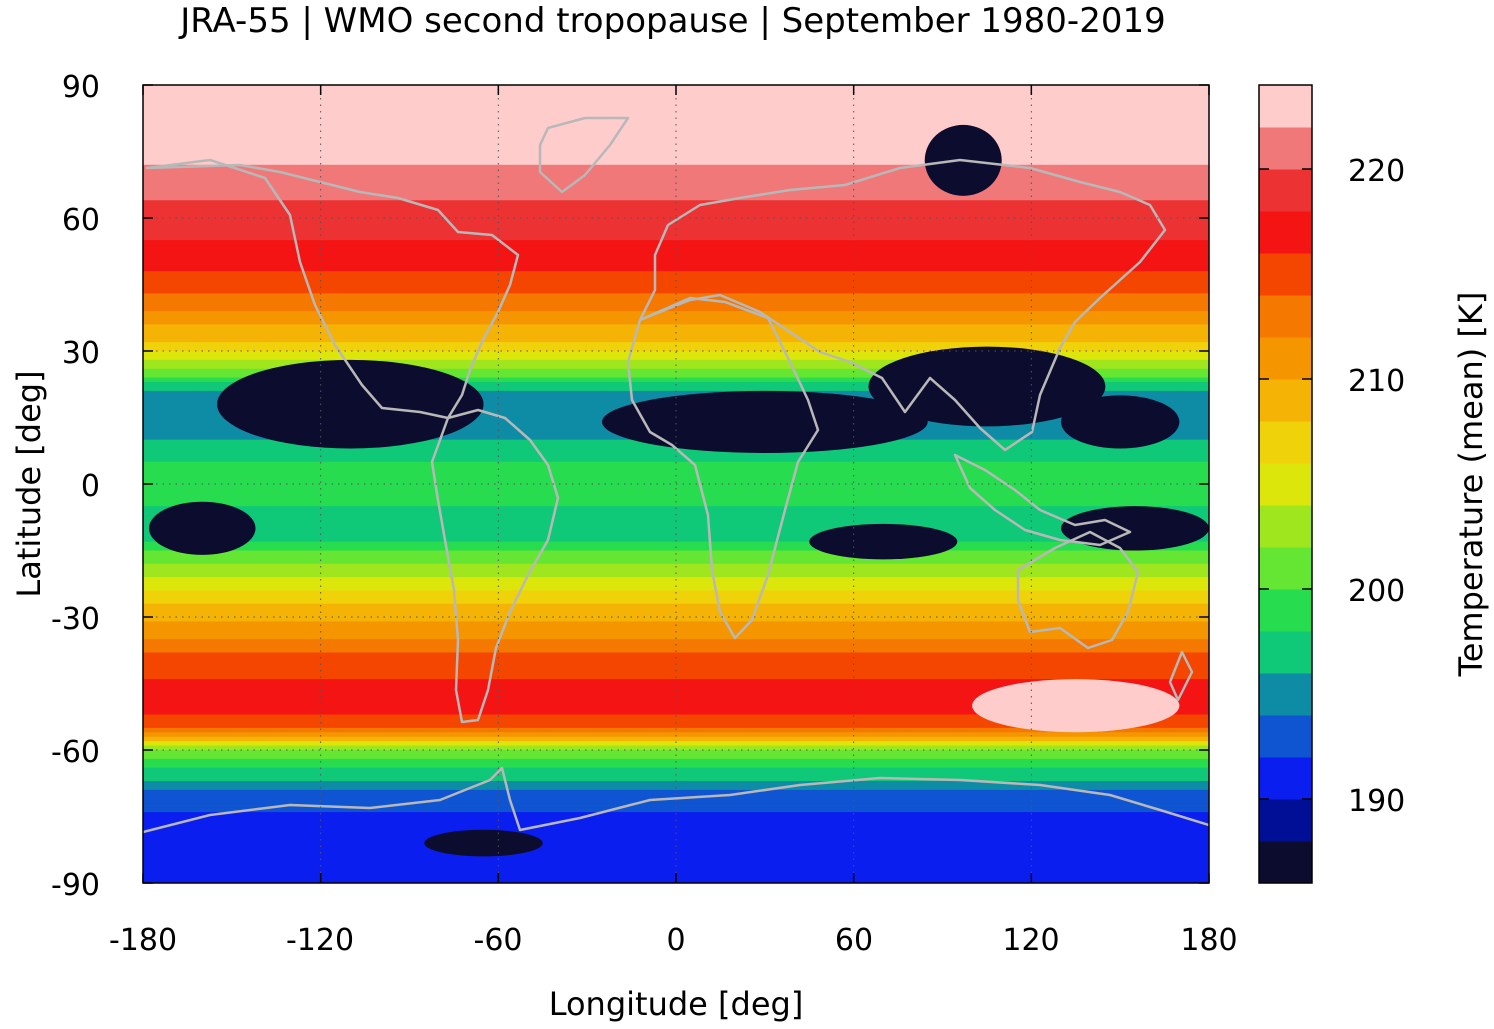 This screenshot has width=1494, height=1029. I want to click on y-tick-label: 60, so click(81, 220).